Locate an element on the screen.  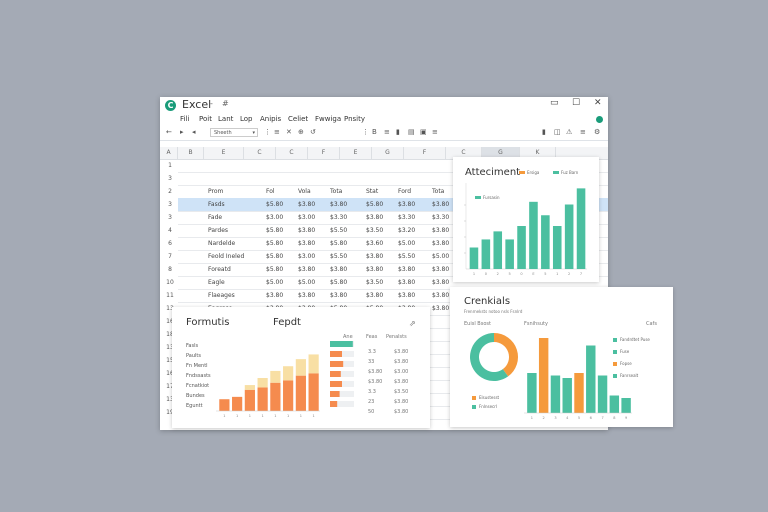
title-dropdown: - is located at coordinates (211, 103).